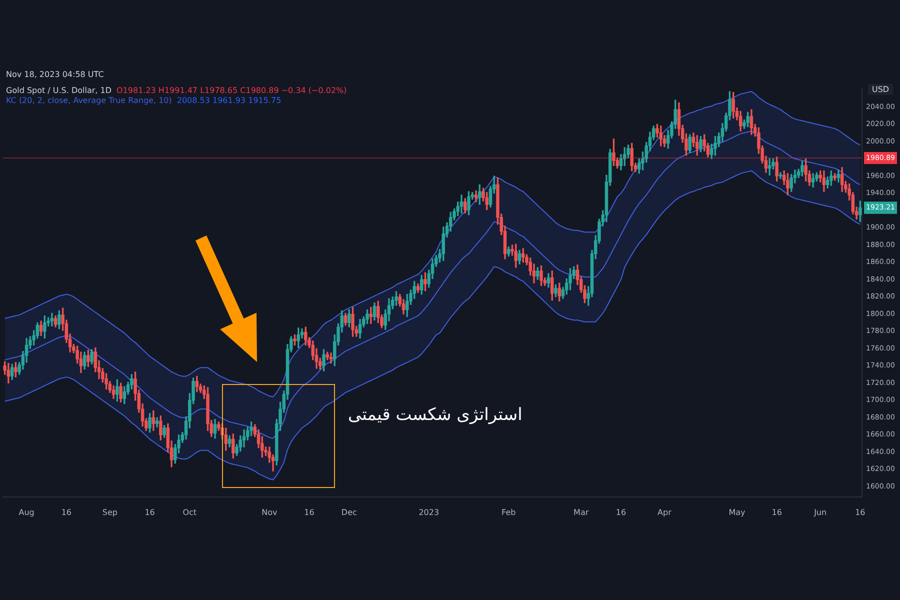  Describe the element at coordinates (189, 512) in the screenshot. I see `x-tick-label: Oct` at that location.